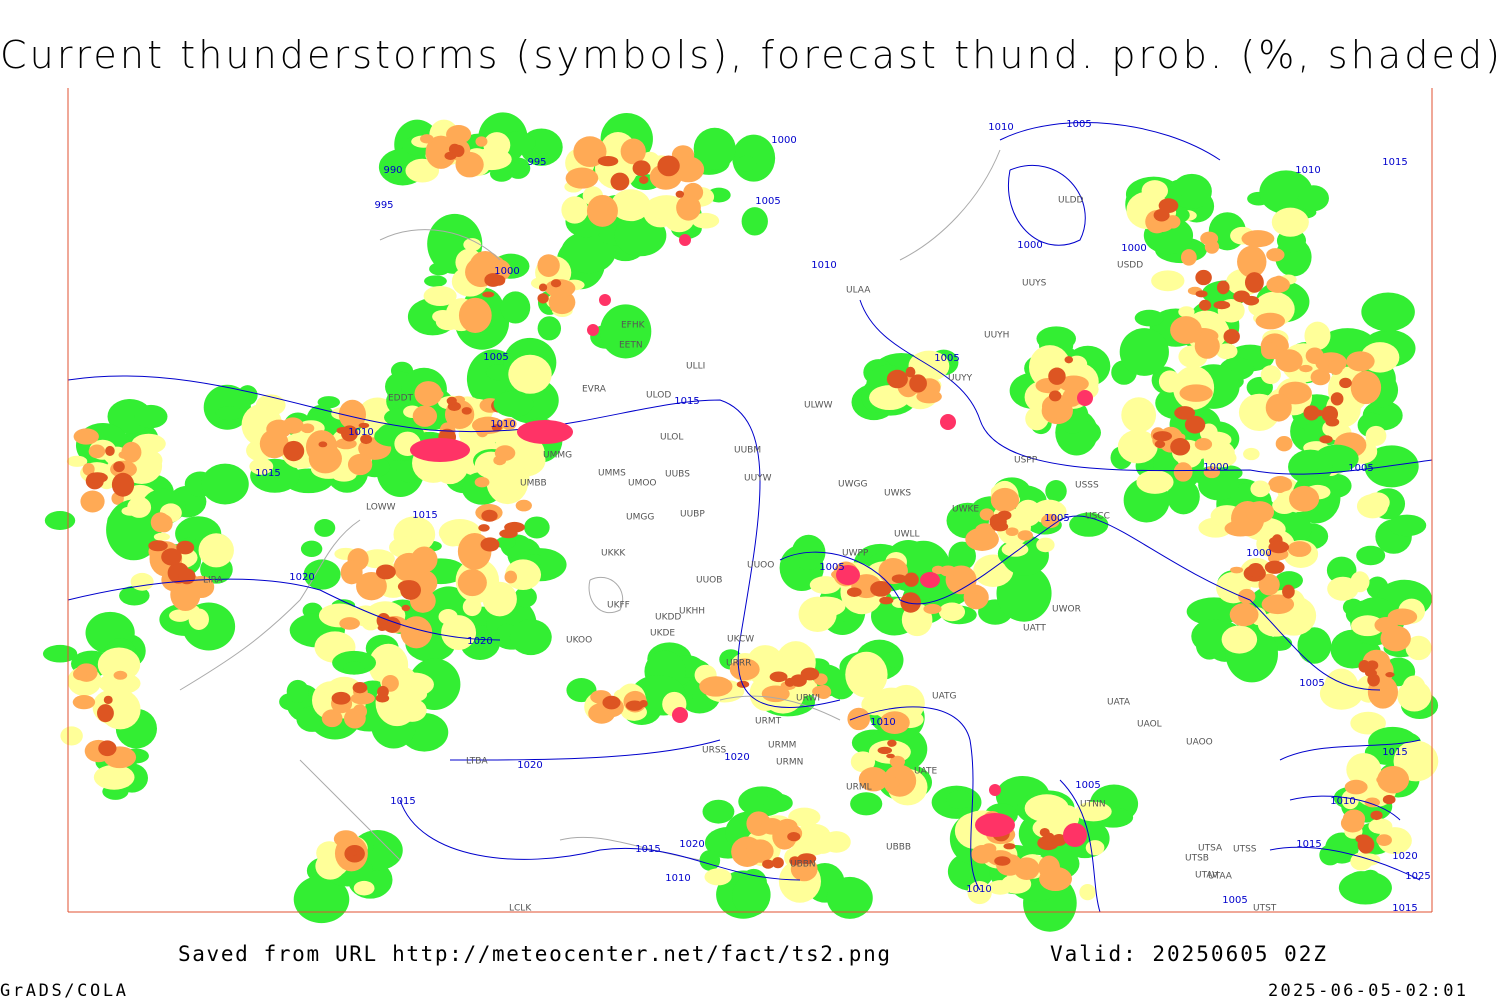 The width and height of the screenshot is (1500, 1000). What do you see at coordinates (691, 844) in the screenshot?
I see `isobar-label: 1020` at bounding box center [691, 844].